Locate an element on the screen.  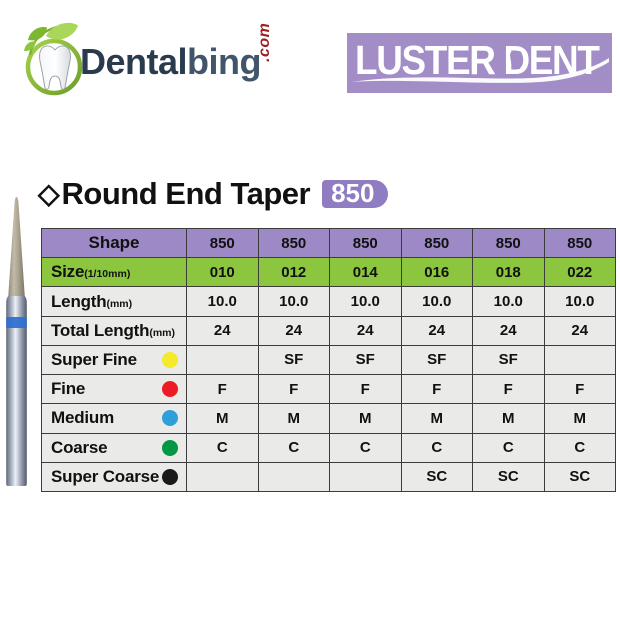
table-row-super-fine: Super Fine SF SF SF SF is located at coordinates (328, 360).